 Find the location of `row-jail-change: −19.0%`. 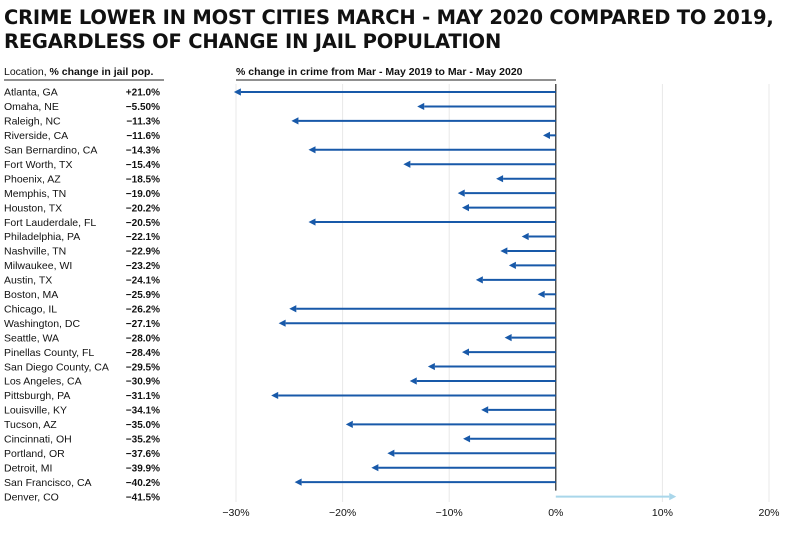

row-jail-change: −19.0% is located at coordinates (143, 194).